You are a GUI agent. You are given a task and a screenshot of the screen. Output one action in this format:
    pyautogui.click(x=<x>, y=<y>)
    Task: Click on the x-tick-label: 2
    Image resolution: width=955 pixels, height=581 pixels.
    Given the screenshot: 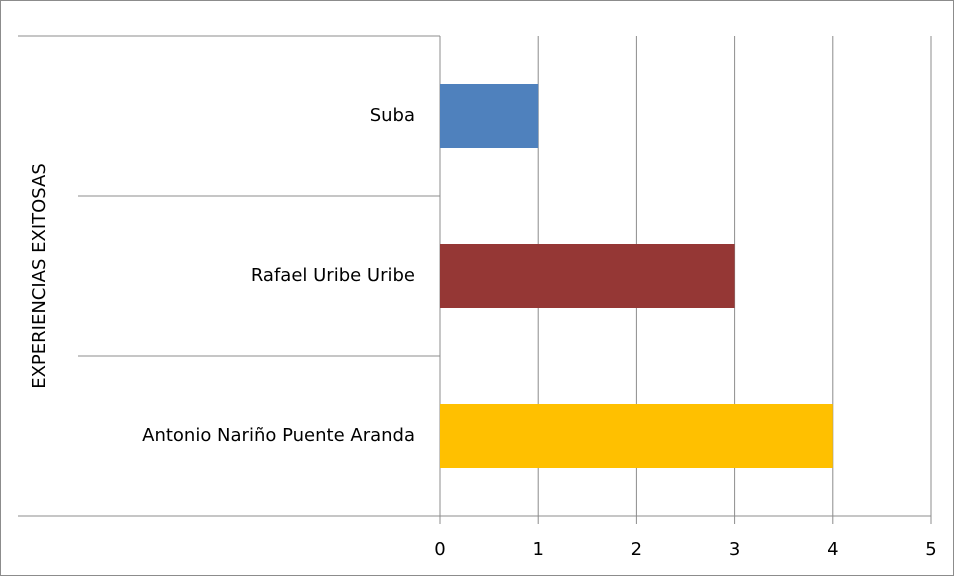 What is the action you would take?
    pyautogui.click(x=636, y=549)
    